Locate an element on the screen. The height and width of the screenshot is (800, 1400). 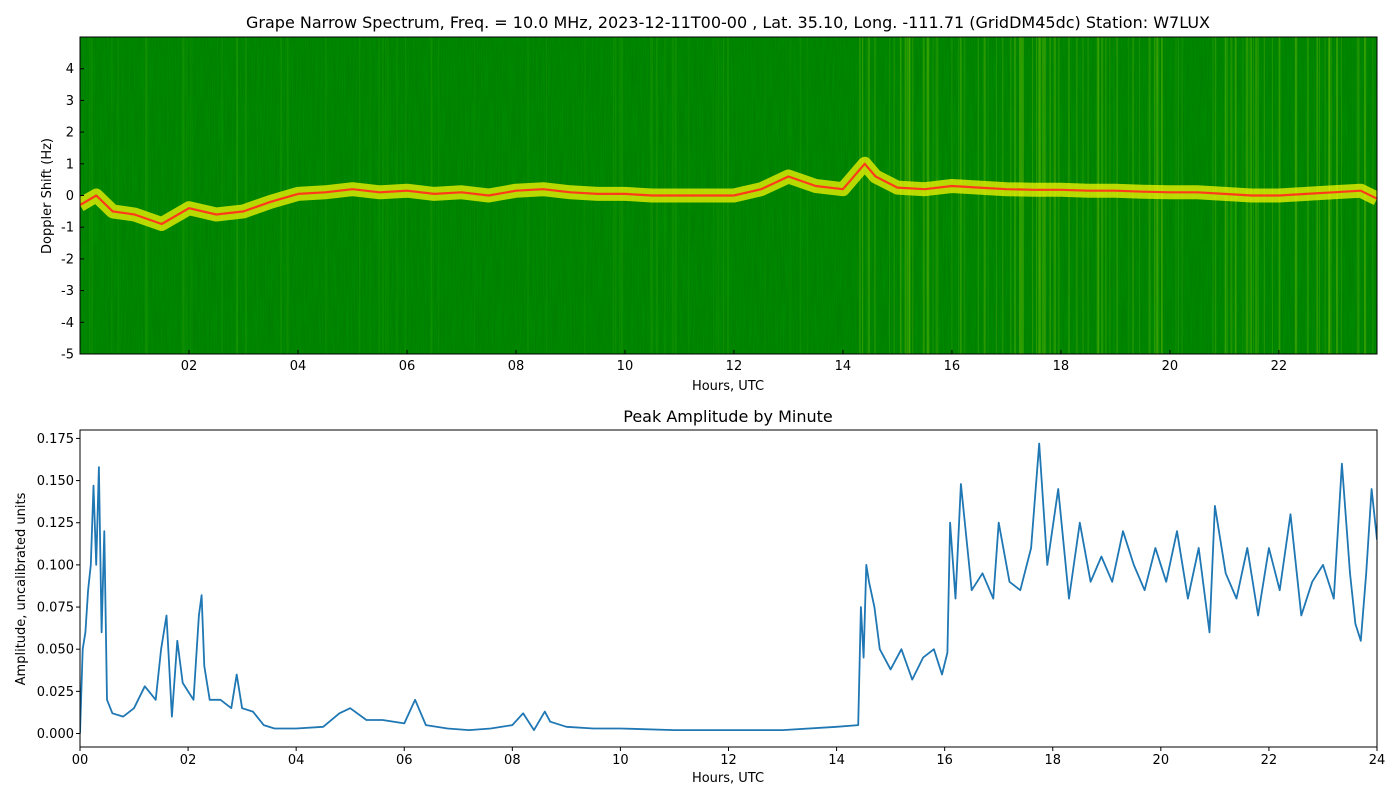
amplitude-x-tick-label: 12 is located at coordinates (728, 760).